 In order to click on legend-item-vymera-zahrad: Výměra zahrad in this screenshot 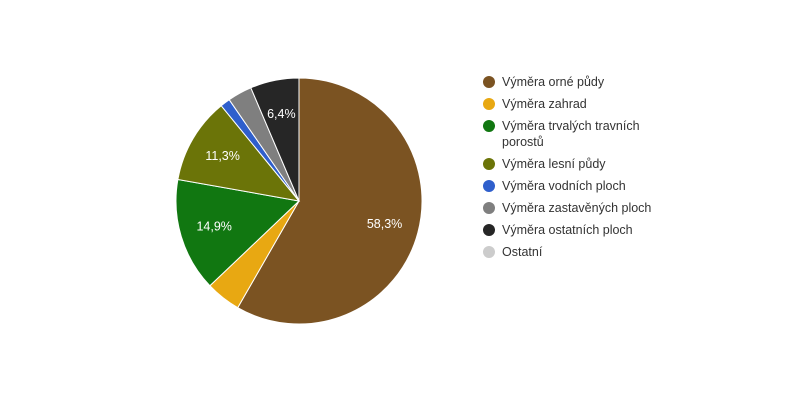, I will do `click(583, 104)`.